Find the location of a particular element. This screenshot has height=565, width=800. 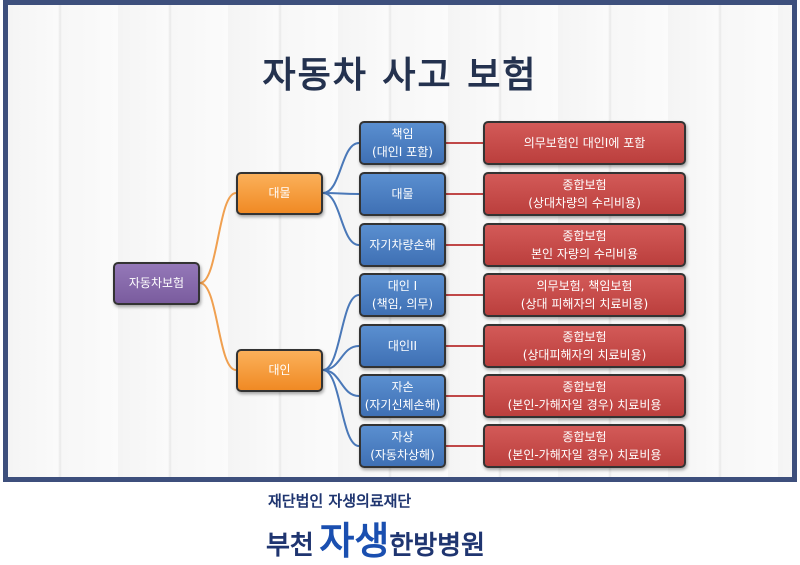

coverage-desc-node: 의무보험인 대인I에 포함 is located at coordinates (584, 143).